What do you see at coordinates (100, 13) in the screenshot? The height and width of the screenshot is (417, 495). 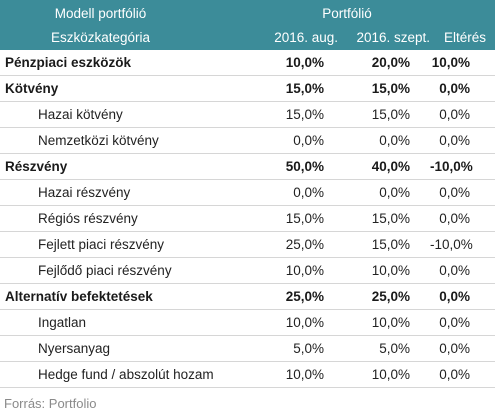 I see `header-model-portfolio: Modell portfólió` at bounding box center [100, 13].